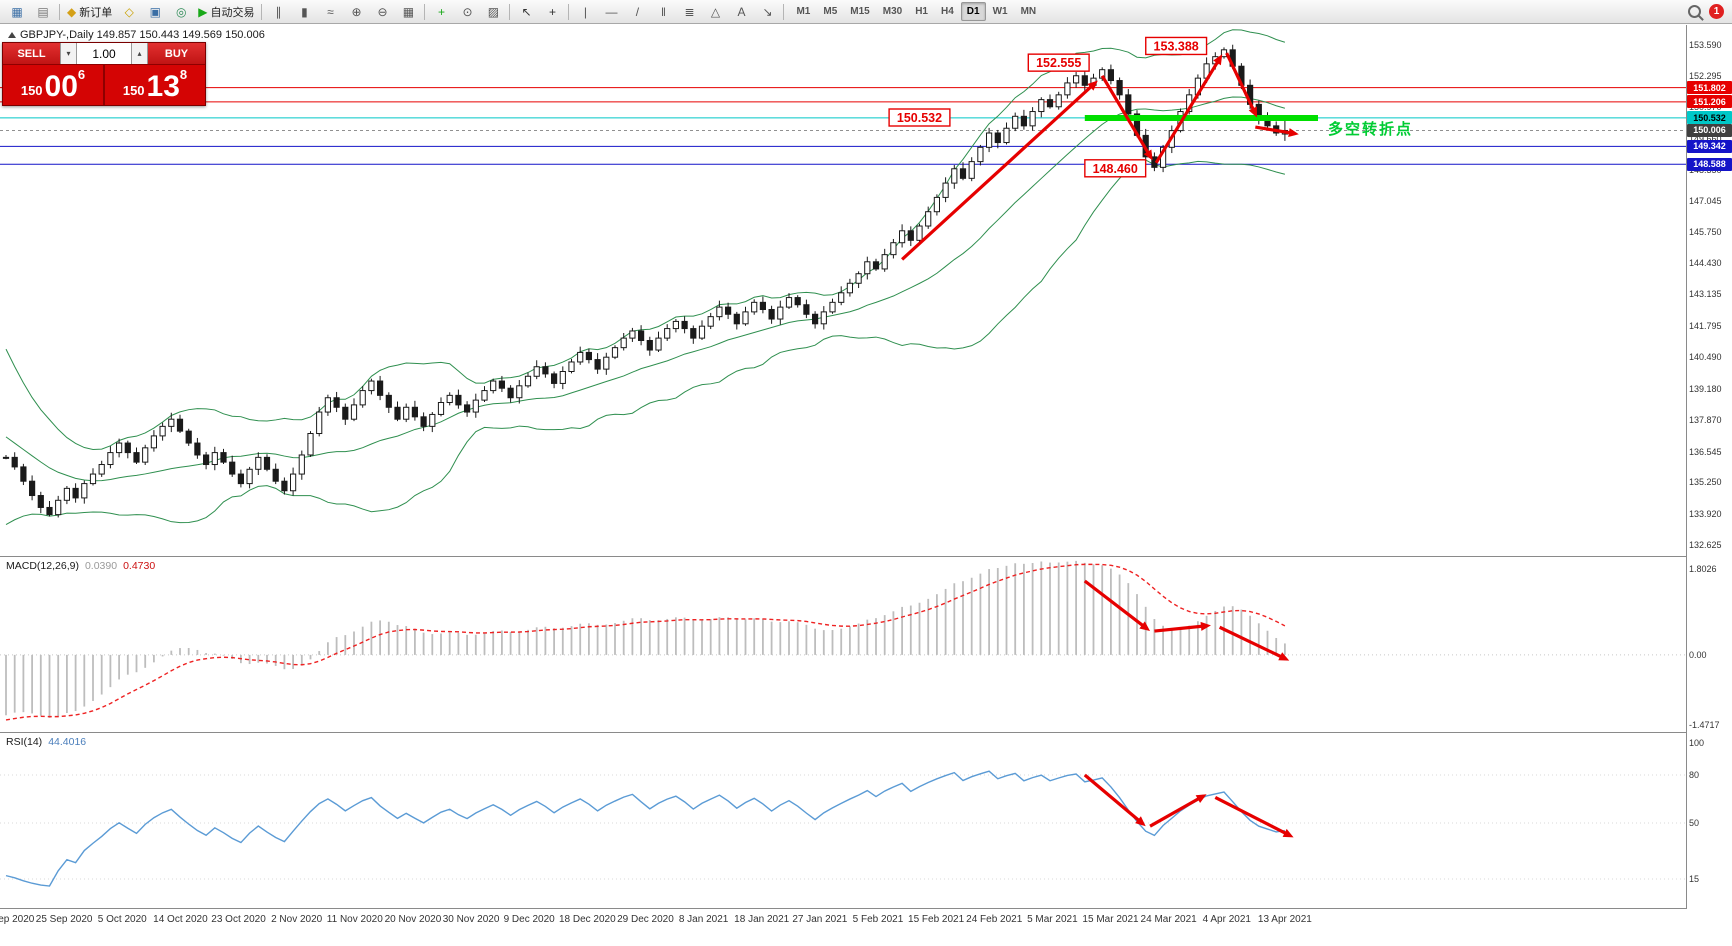  I want to click on chart-line-button: ≈, so click(330, 12).